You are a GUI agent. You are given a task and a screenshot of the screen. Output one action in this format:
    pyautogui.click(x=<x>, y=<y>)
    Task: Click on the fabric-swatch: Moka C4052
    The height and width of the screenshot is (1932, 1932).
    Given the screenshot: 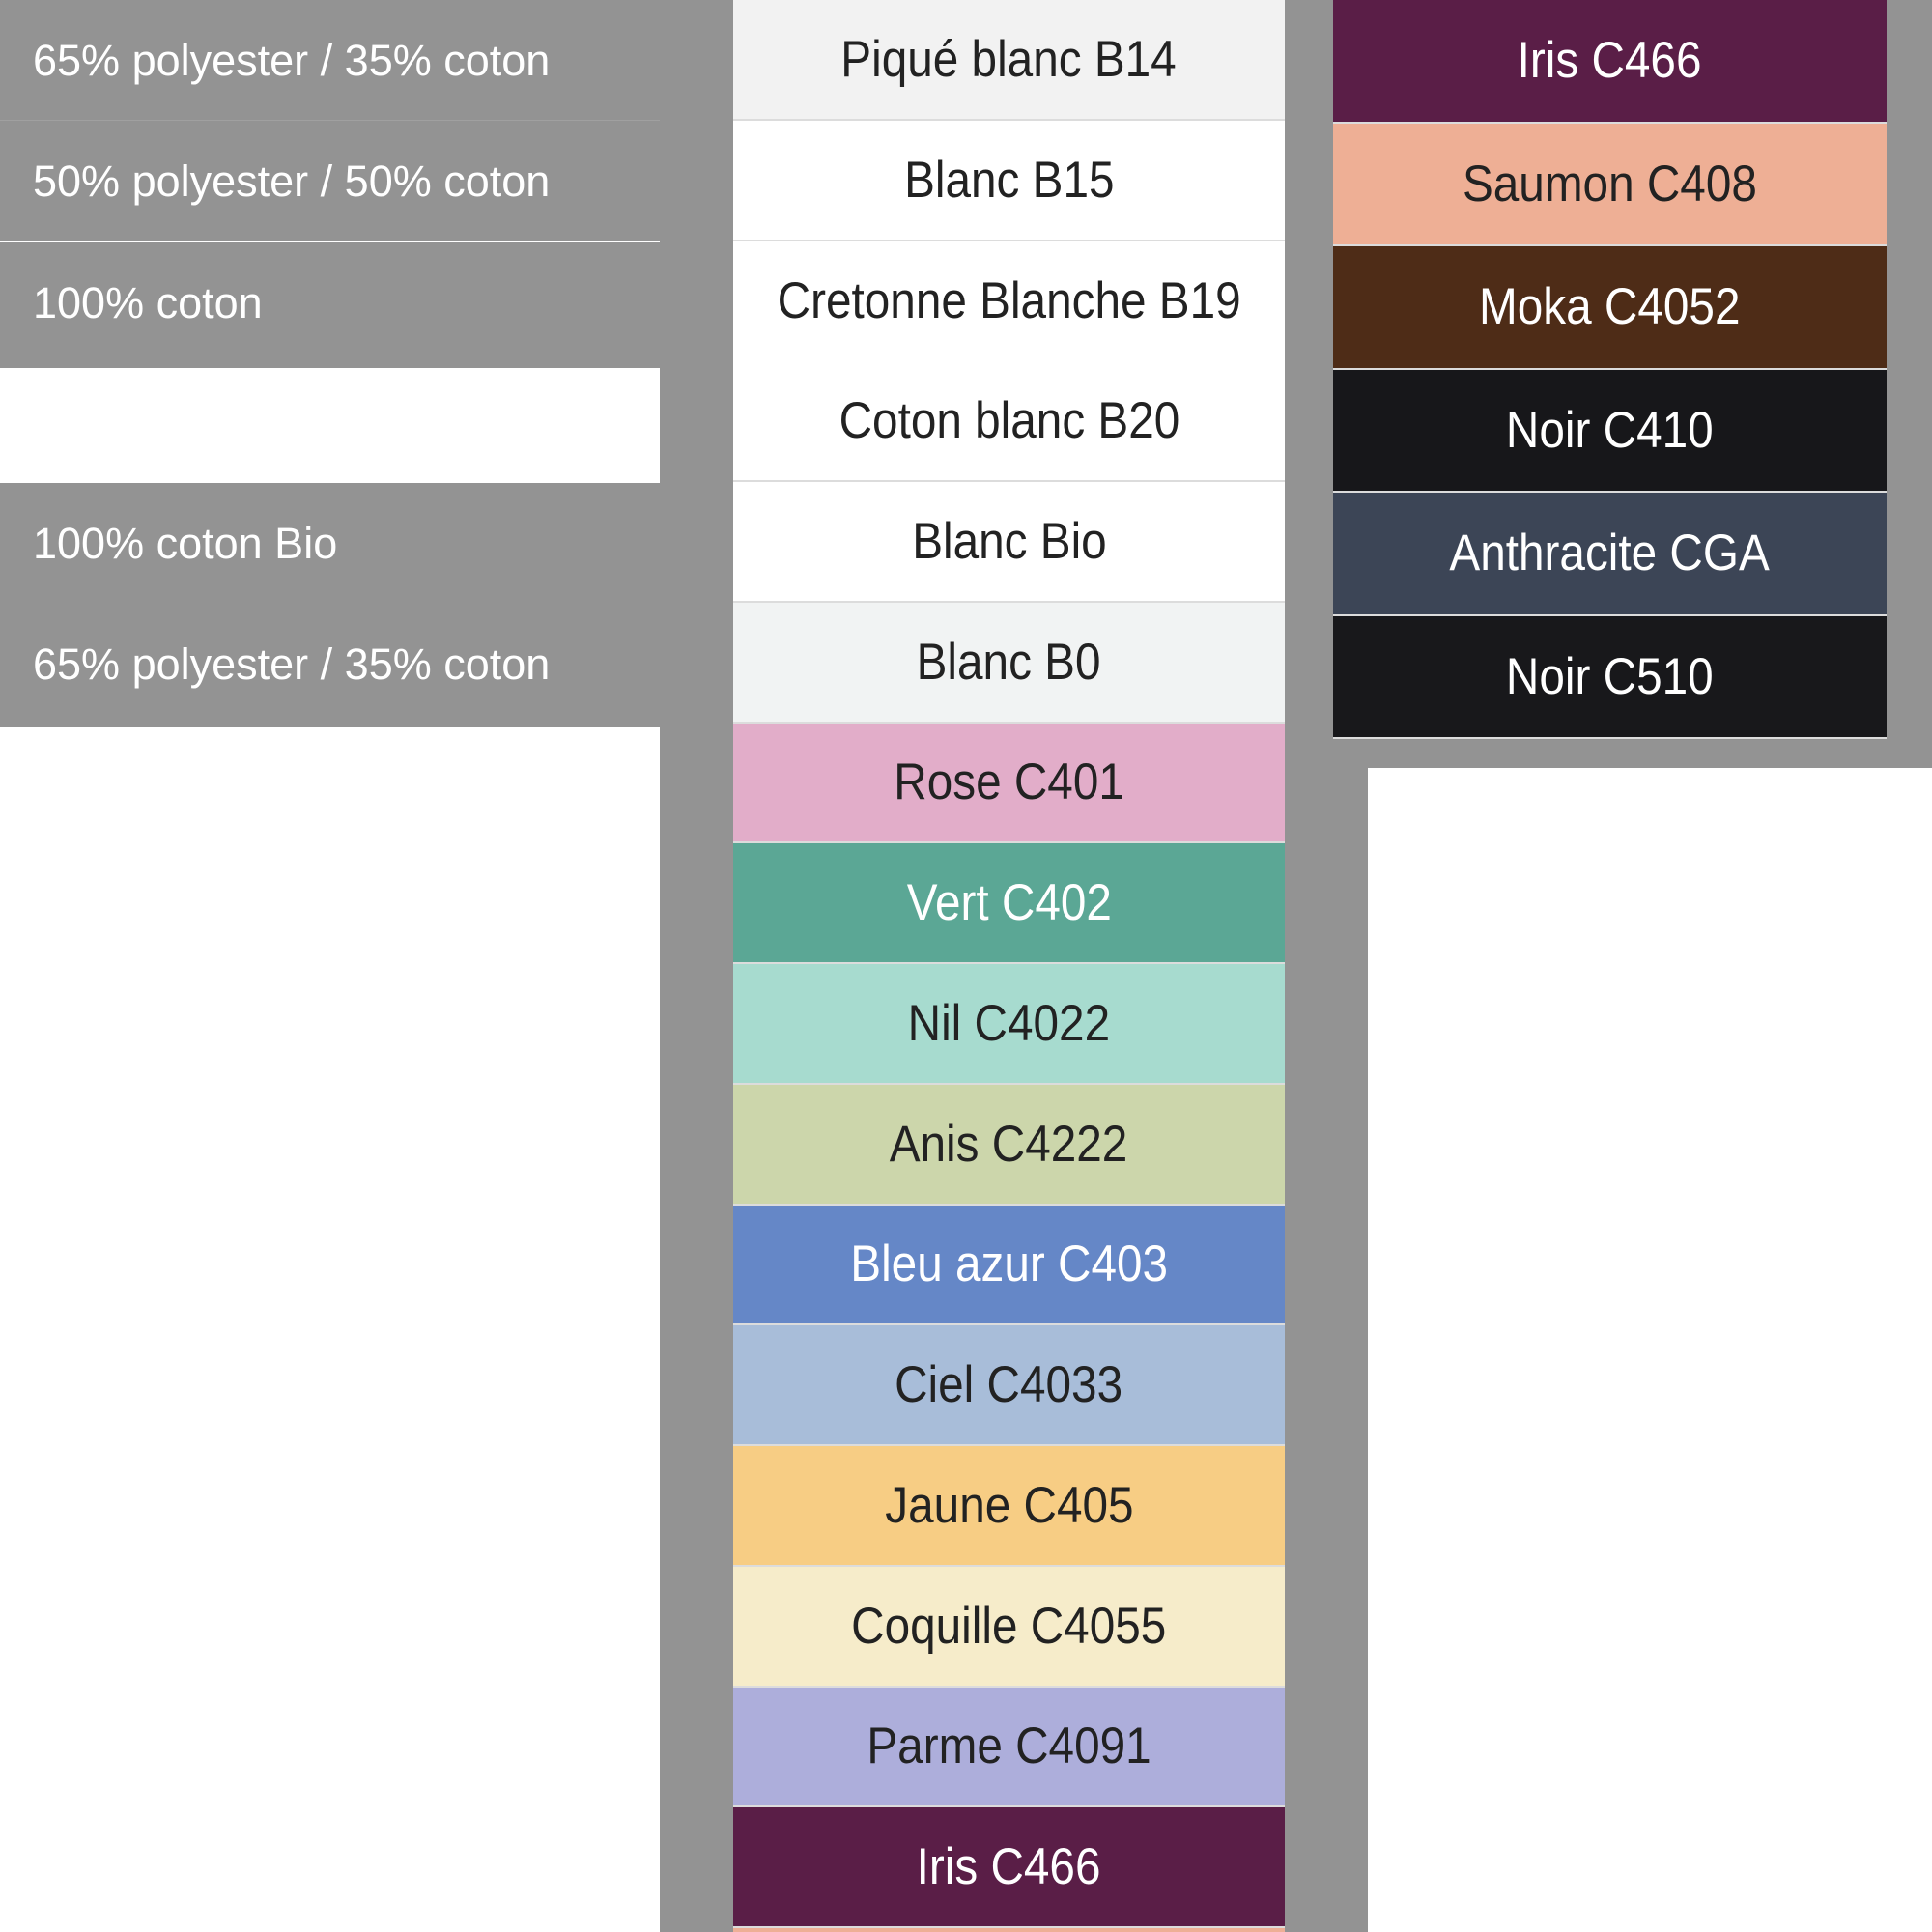 What is the action you would take?
    pyautogui.click(x=1610, y=308)
    